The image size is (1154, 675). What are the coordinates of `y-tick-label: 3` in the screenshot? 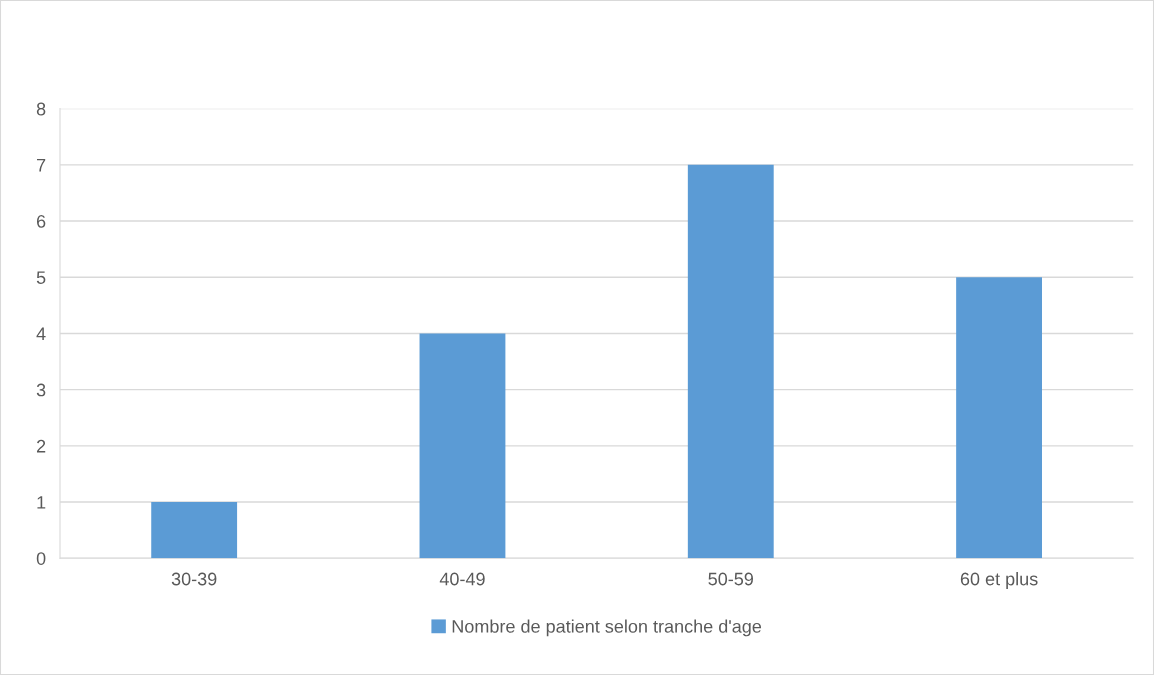 It's located at (41, 390).